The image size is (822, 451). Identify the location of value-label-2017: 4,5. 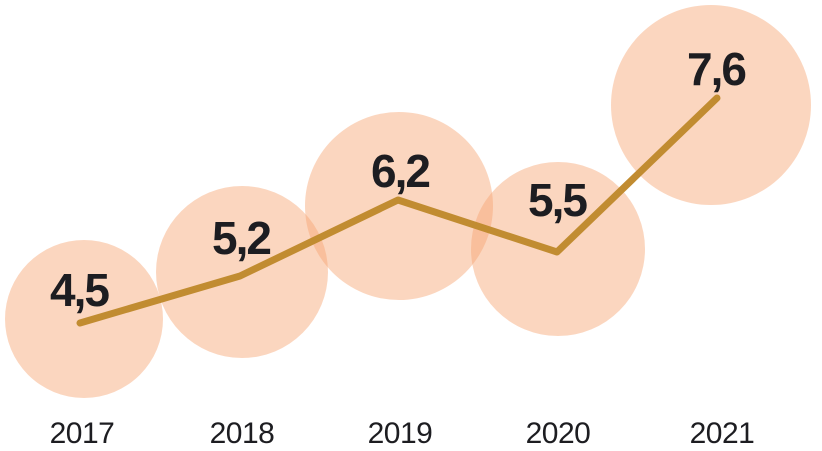
(80, 290).